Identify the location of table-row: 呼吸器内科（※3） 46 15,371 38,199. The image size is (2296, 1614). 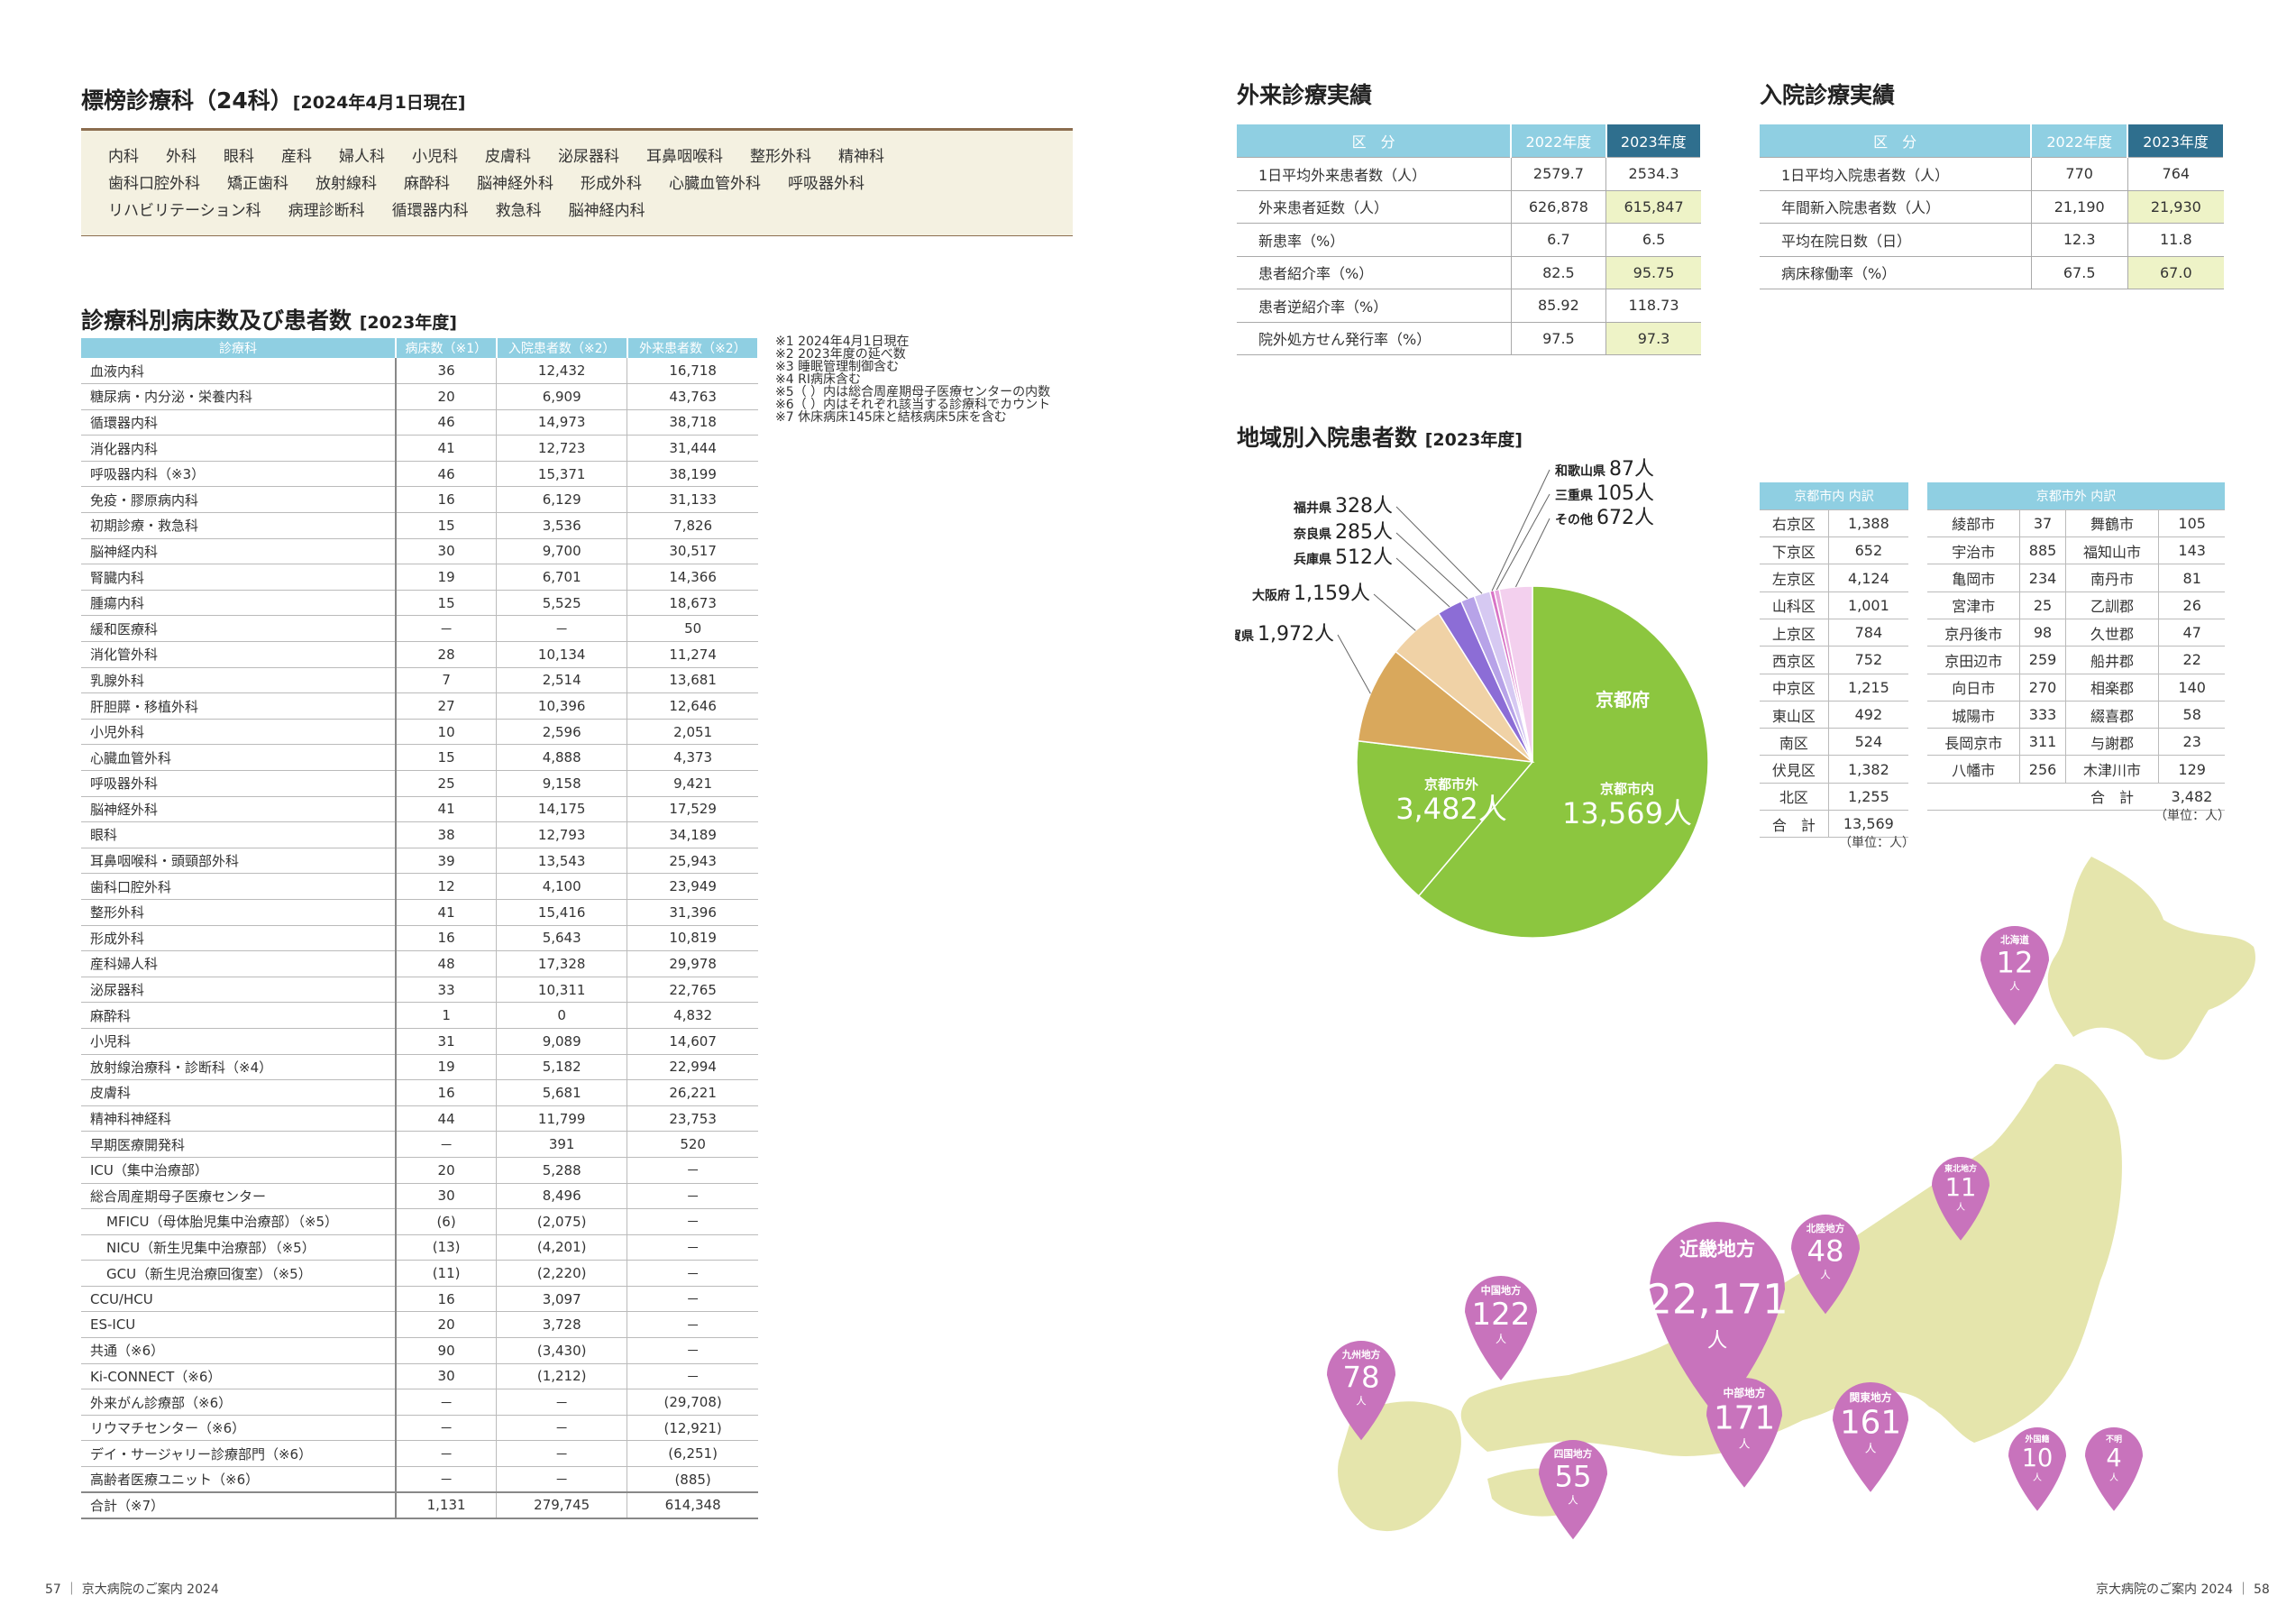
(419, 474).